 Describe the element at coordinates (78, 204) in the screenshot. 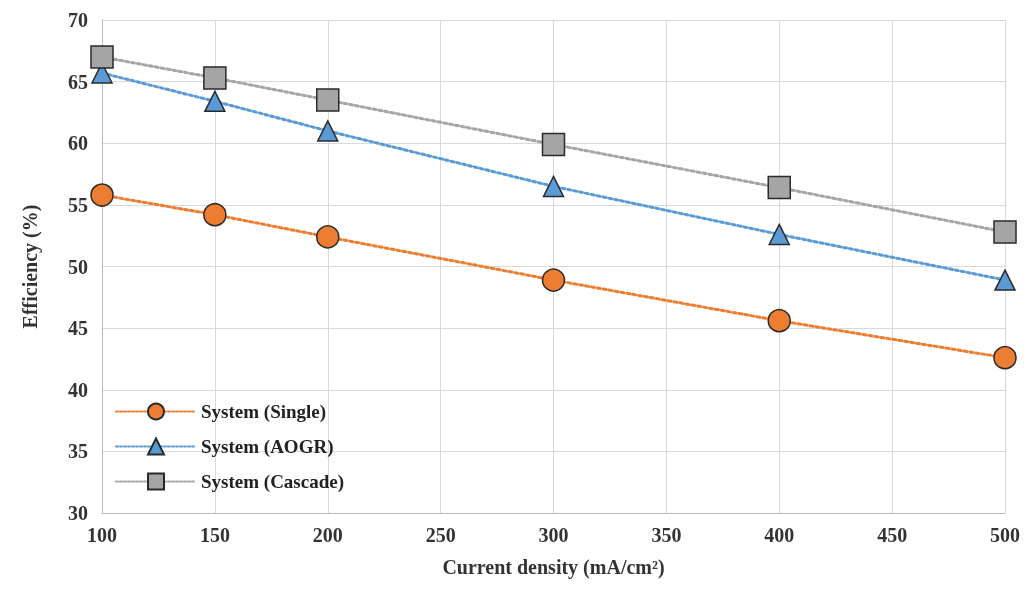

I see `y-tick-label: 55` at that location.